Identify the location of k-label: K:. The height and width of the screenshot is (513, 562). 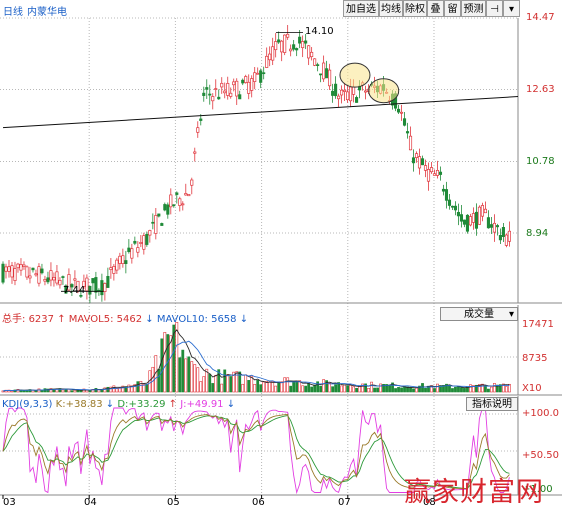
(60, 404).